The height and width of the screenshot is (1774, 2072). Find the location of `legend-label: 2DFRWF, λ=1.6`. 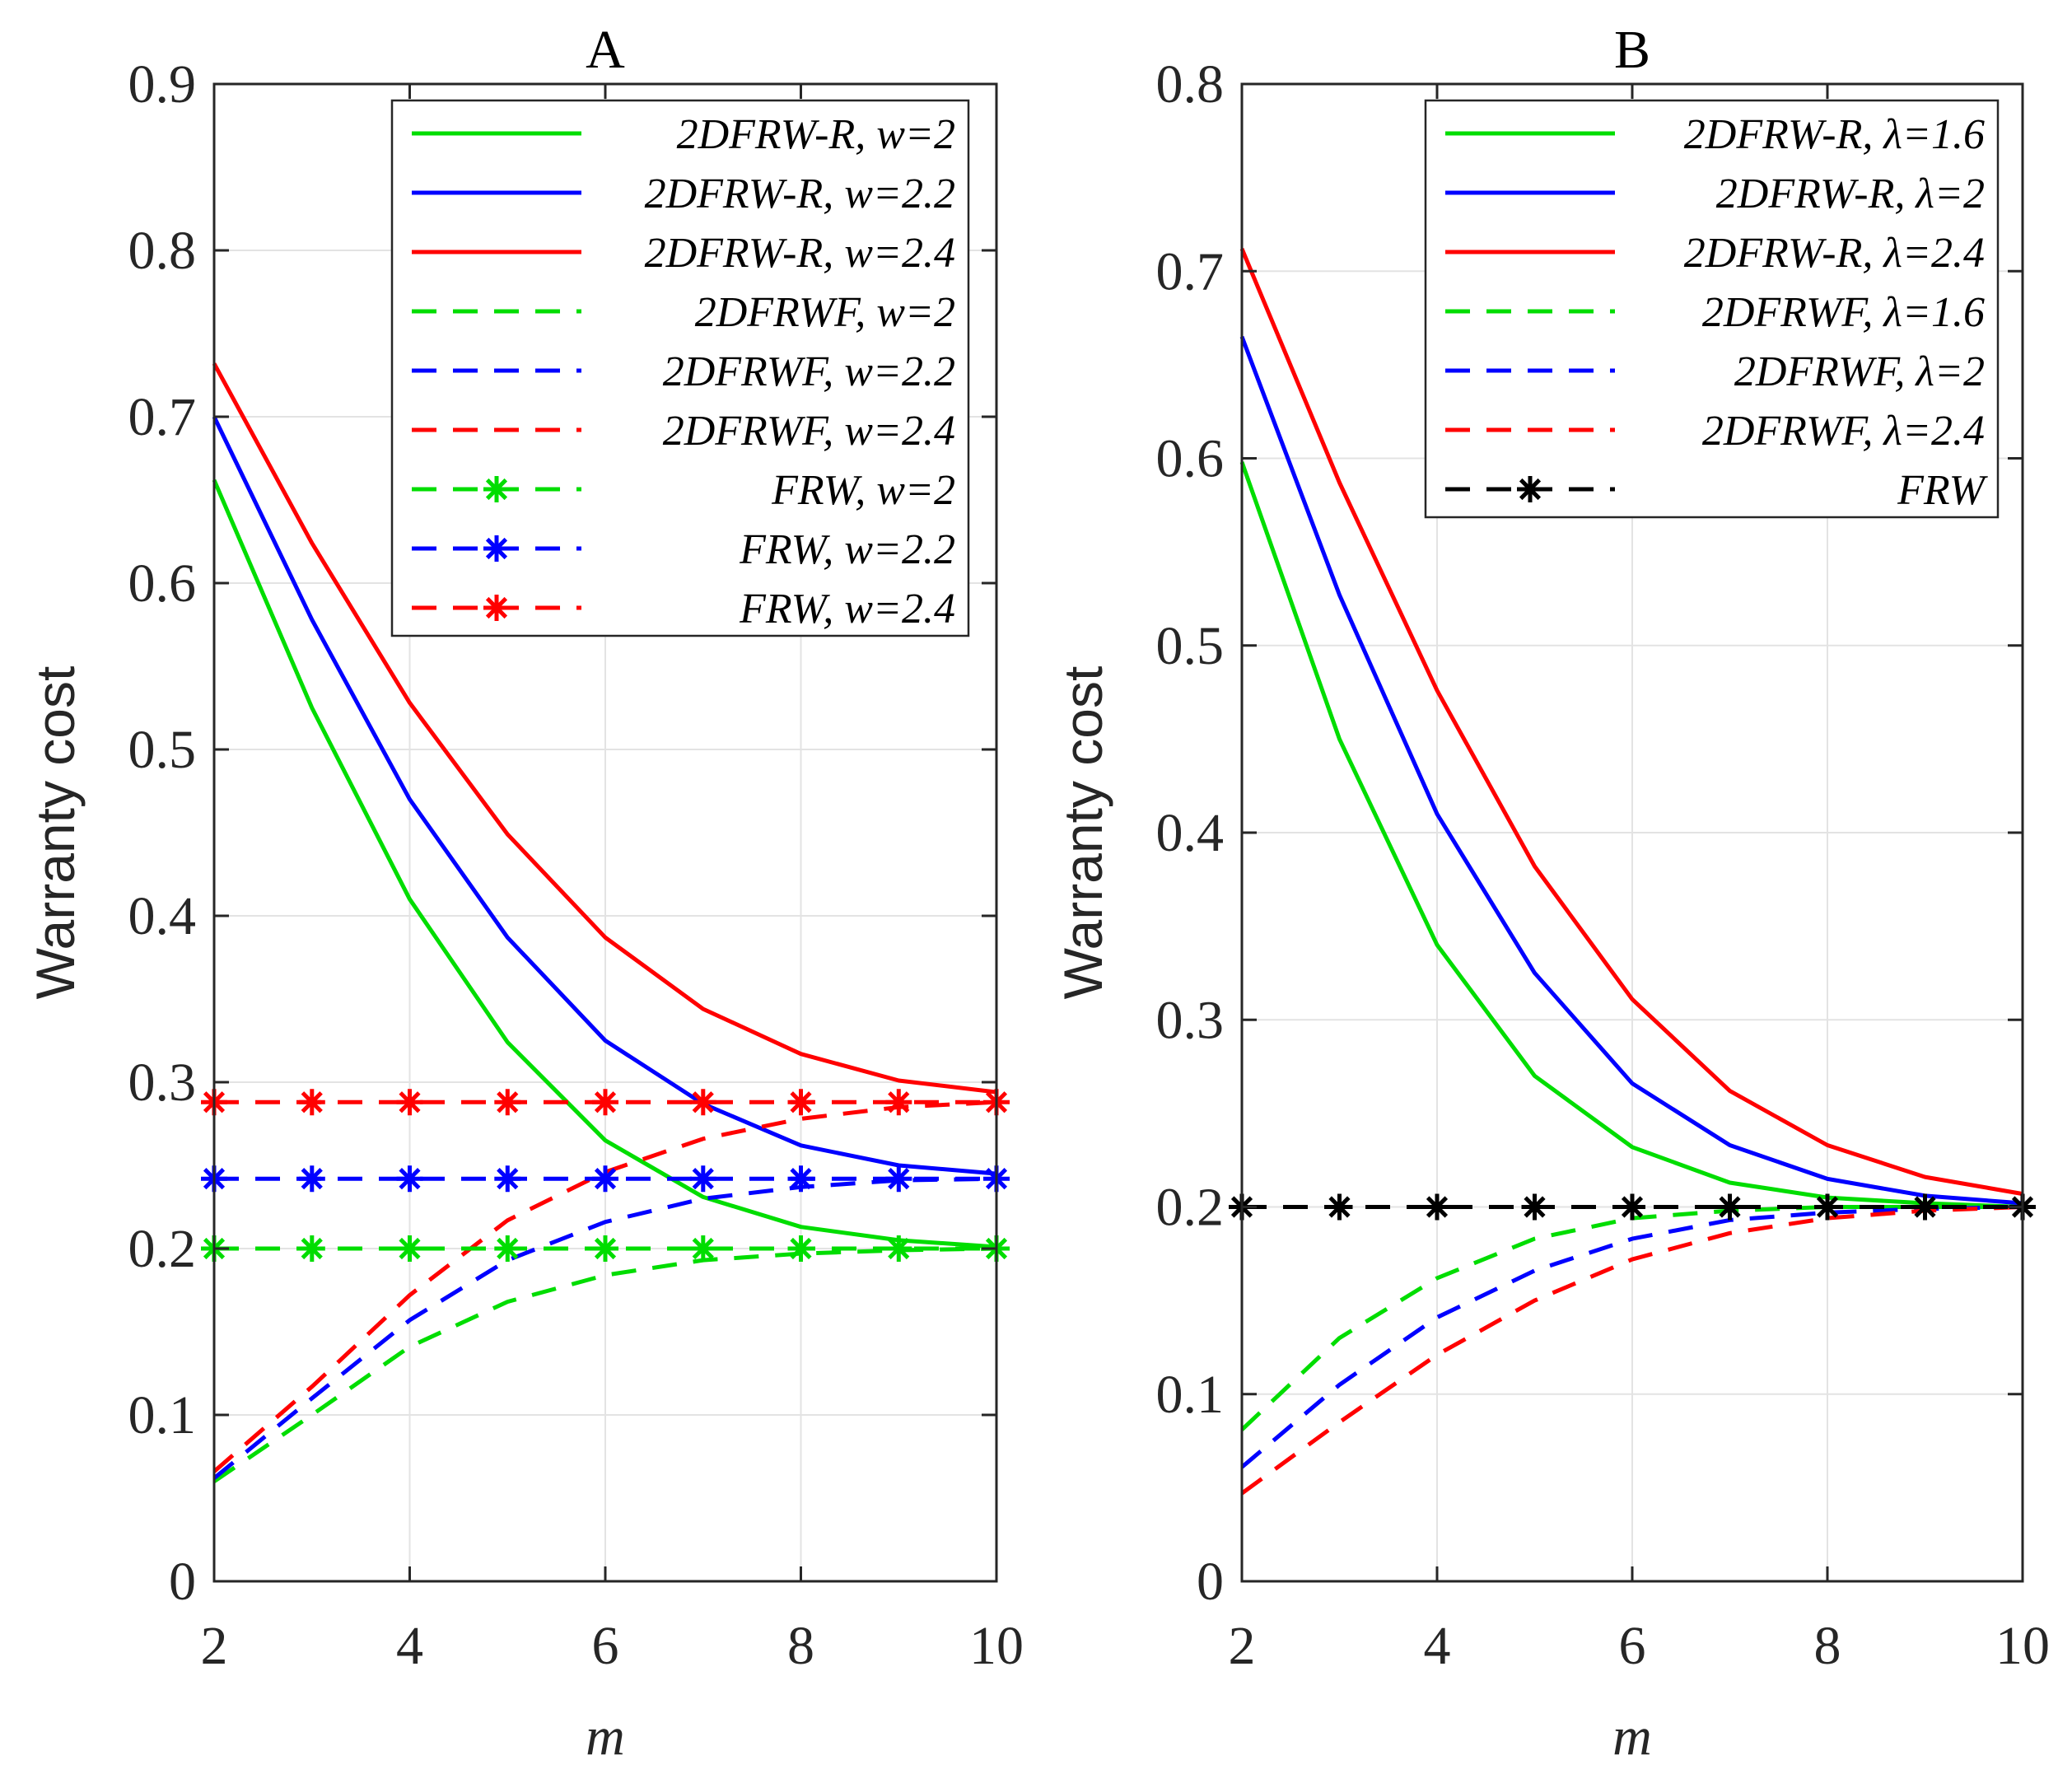

legend-label: 2DFRWF, λ=1.6 is located at coordinates (1843, 312).